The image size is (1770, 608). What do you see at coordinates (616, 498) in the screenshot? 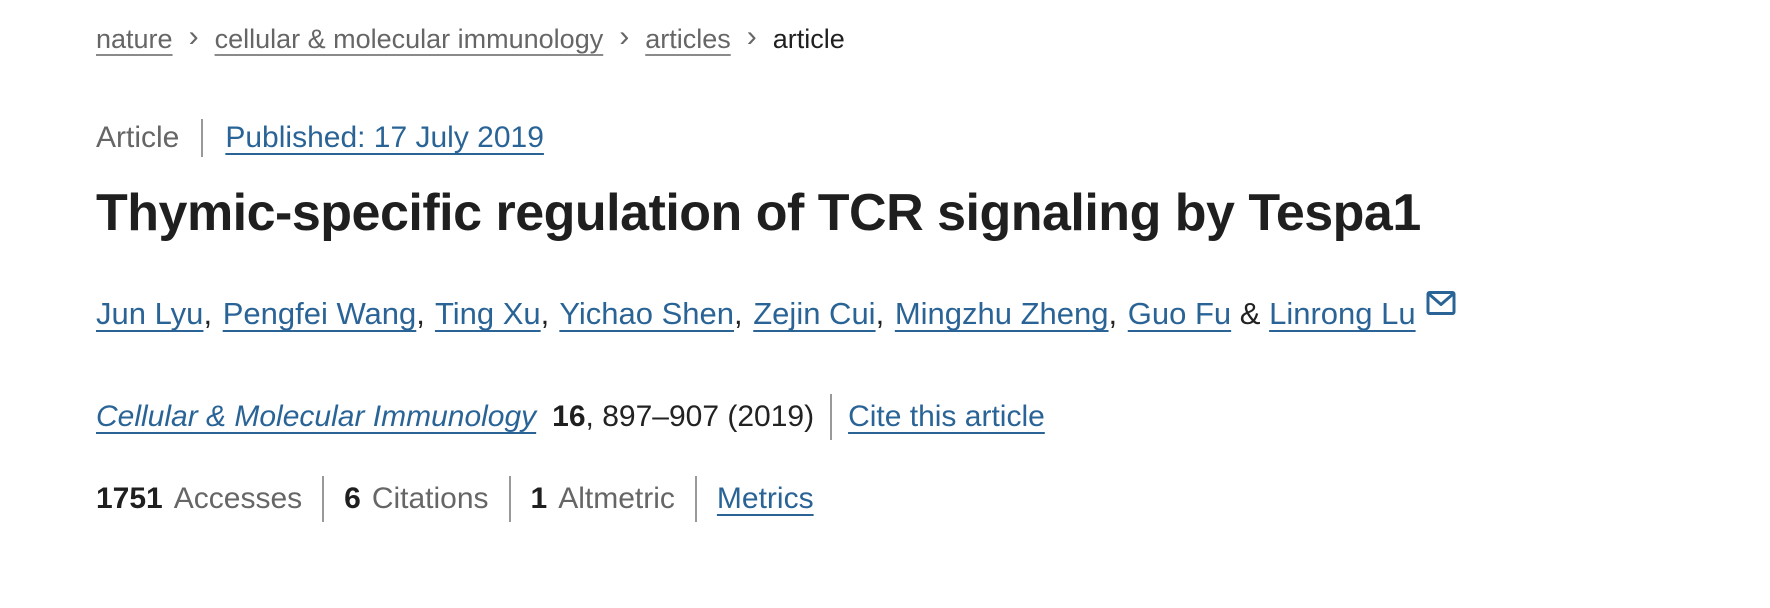
I see `altmetric-label: Altmetric` at bounding box center [616, 498].